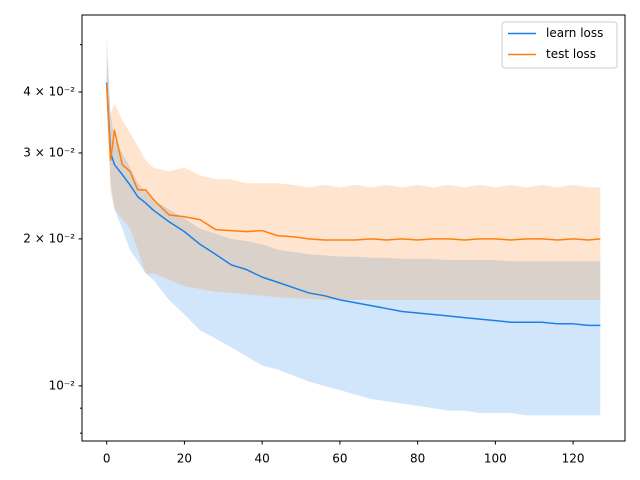 This screenshot has height=480, width=640. Describe the element at coordinates (339, 459) in the screenshot. I see `x-tick-label: 60` at that location.